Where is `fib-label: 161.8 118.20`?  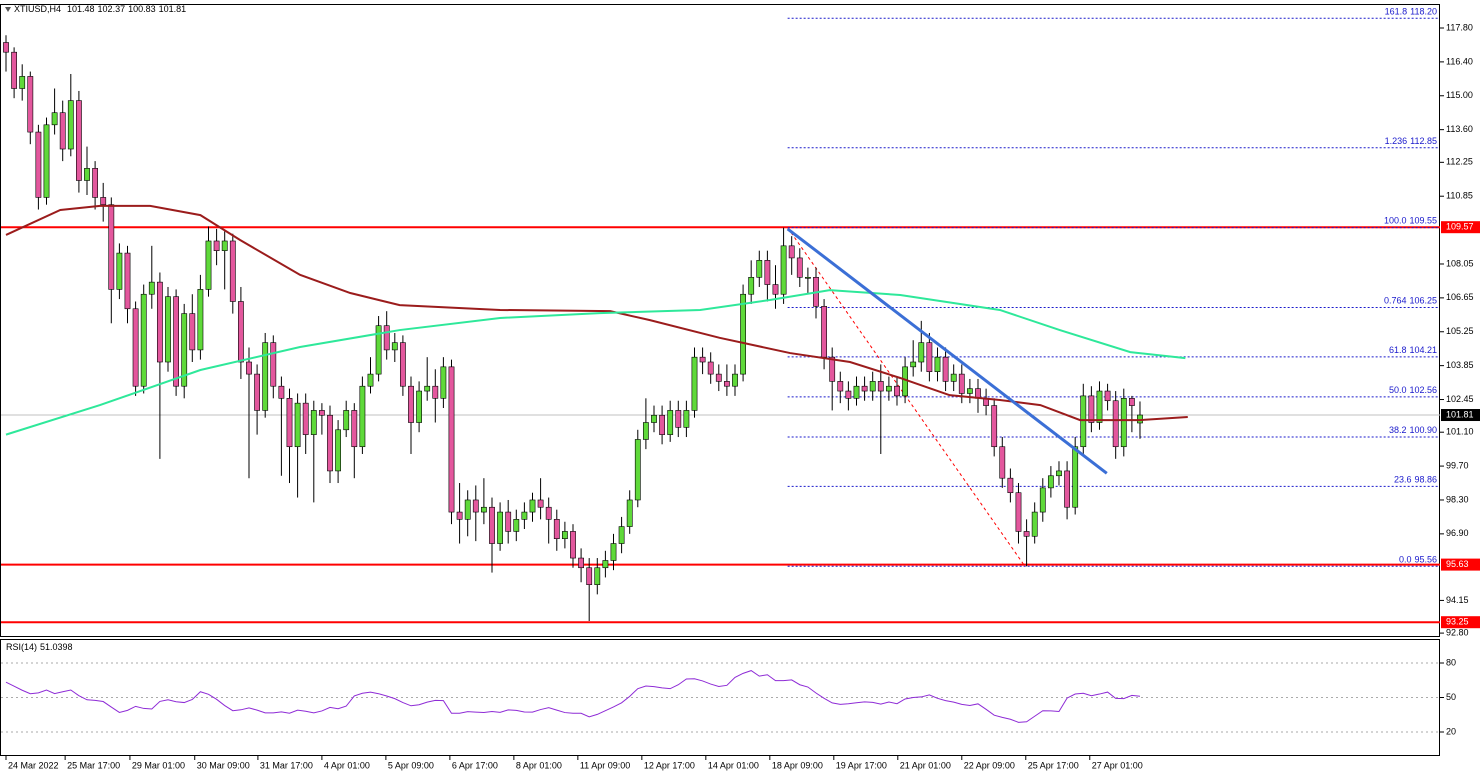
fib-label: 161.8 118.20 is located at coordinates (1411, 12).